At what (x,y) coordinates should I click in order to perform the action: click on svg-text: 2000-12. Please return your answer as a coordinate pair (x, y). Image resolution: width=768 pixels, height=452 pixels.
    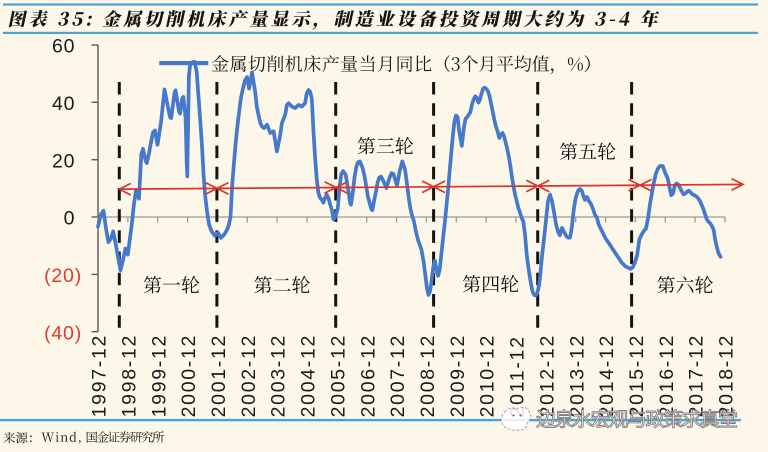
    Looking at the image, I should click on (189, 375).